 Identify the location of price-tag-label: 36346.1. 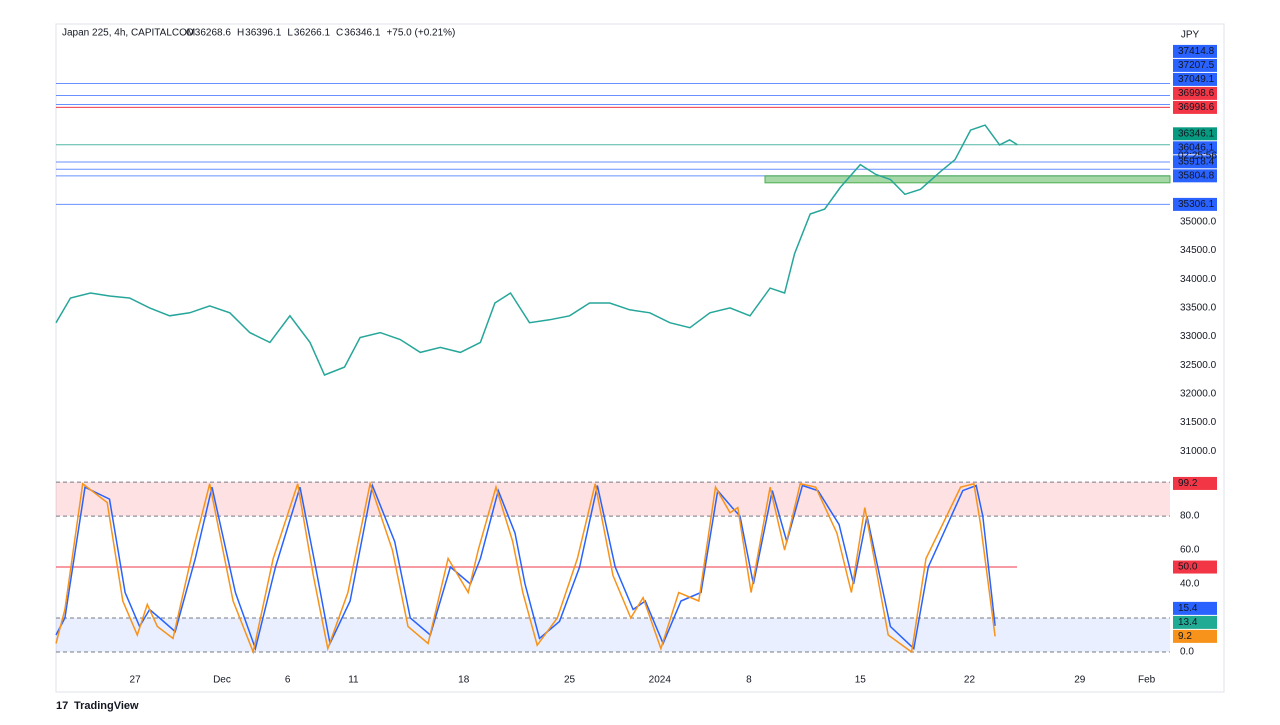
(1196, 133).